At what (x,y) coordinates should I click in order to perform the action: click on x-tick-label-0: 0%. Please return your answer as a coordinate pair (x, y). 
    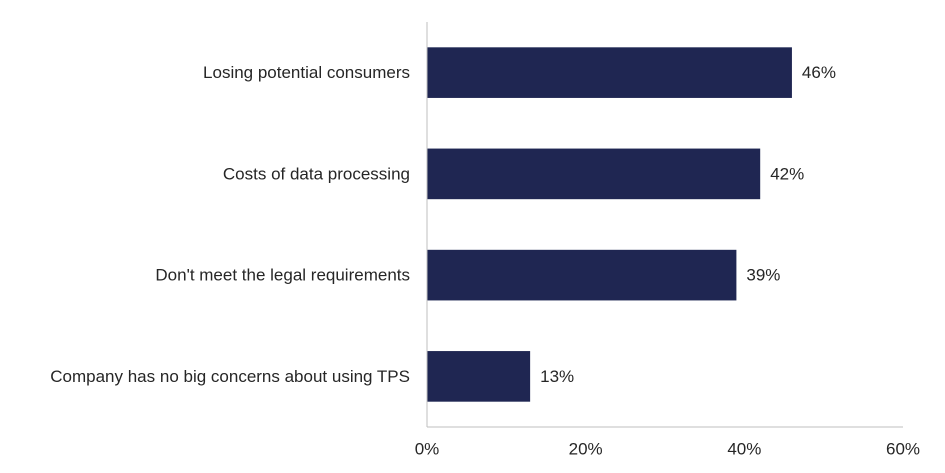
    Looking at the image, I should click on (427, 449).